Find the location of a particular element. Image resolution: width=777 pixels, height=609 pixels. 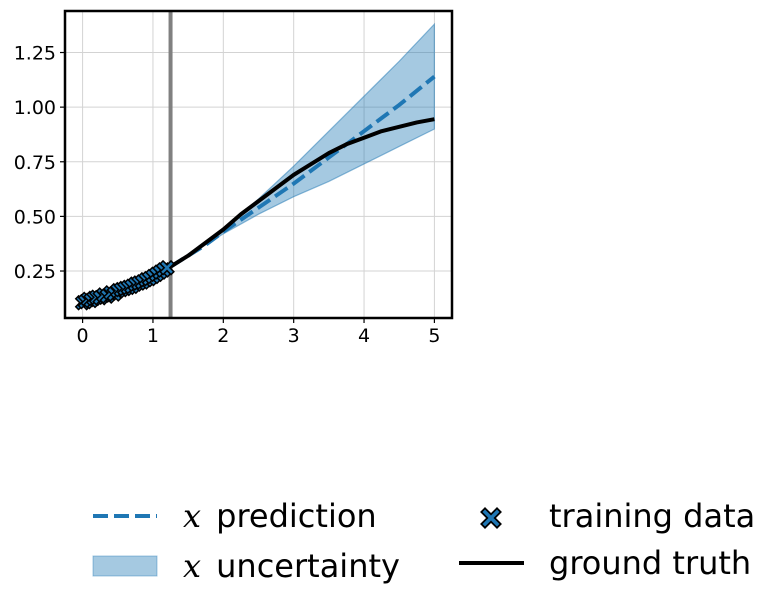

legend-uncertainty-swatch is located at coordinates (125, 566).